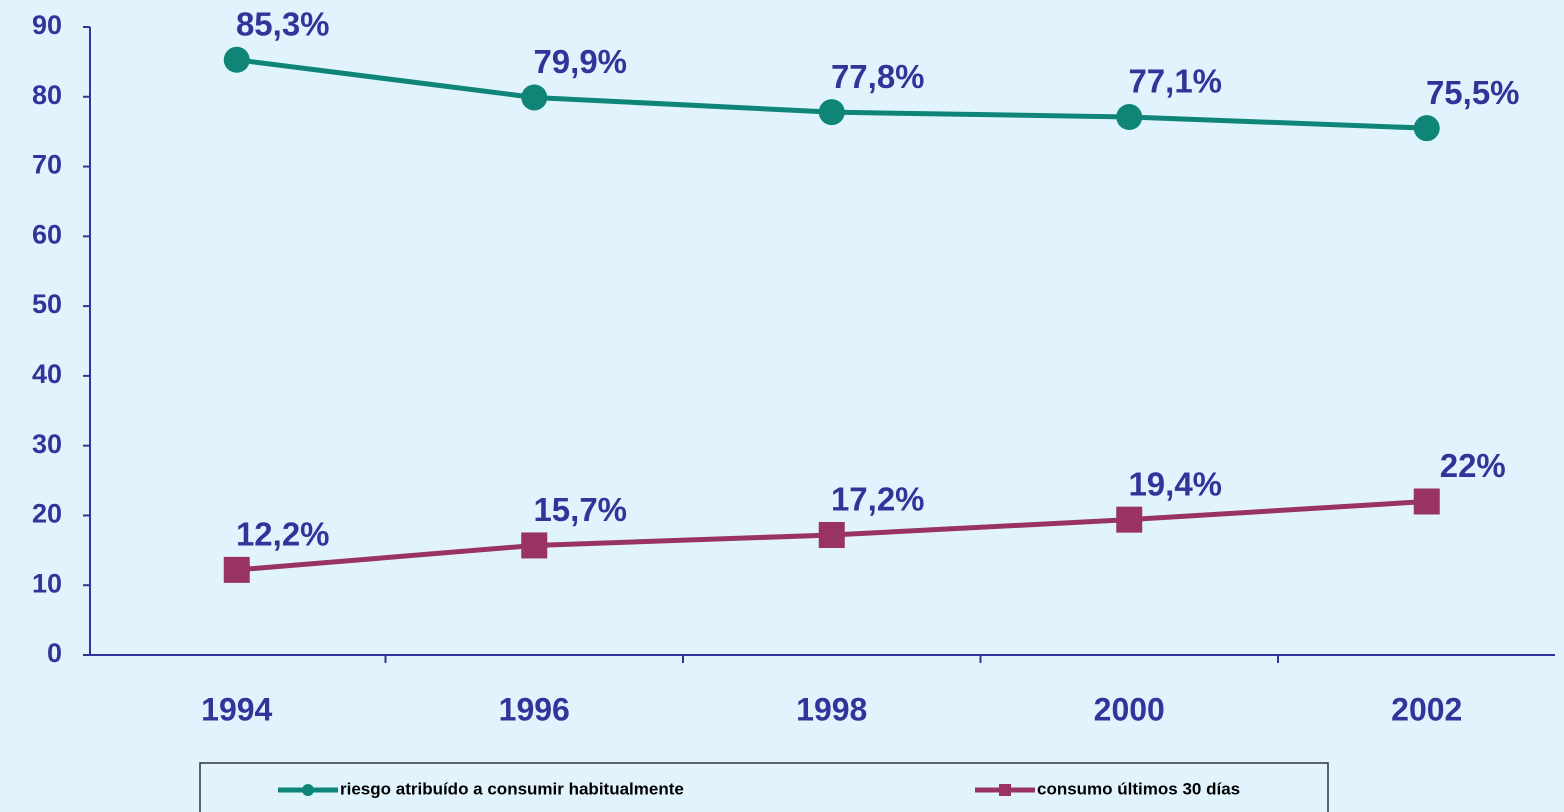 This screenshot has width=1564, height=812. Describe the element at coordinates (47, 583) in the screenshot. I see `y-tick-label: 10` at that location.